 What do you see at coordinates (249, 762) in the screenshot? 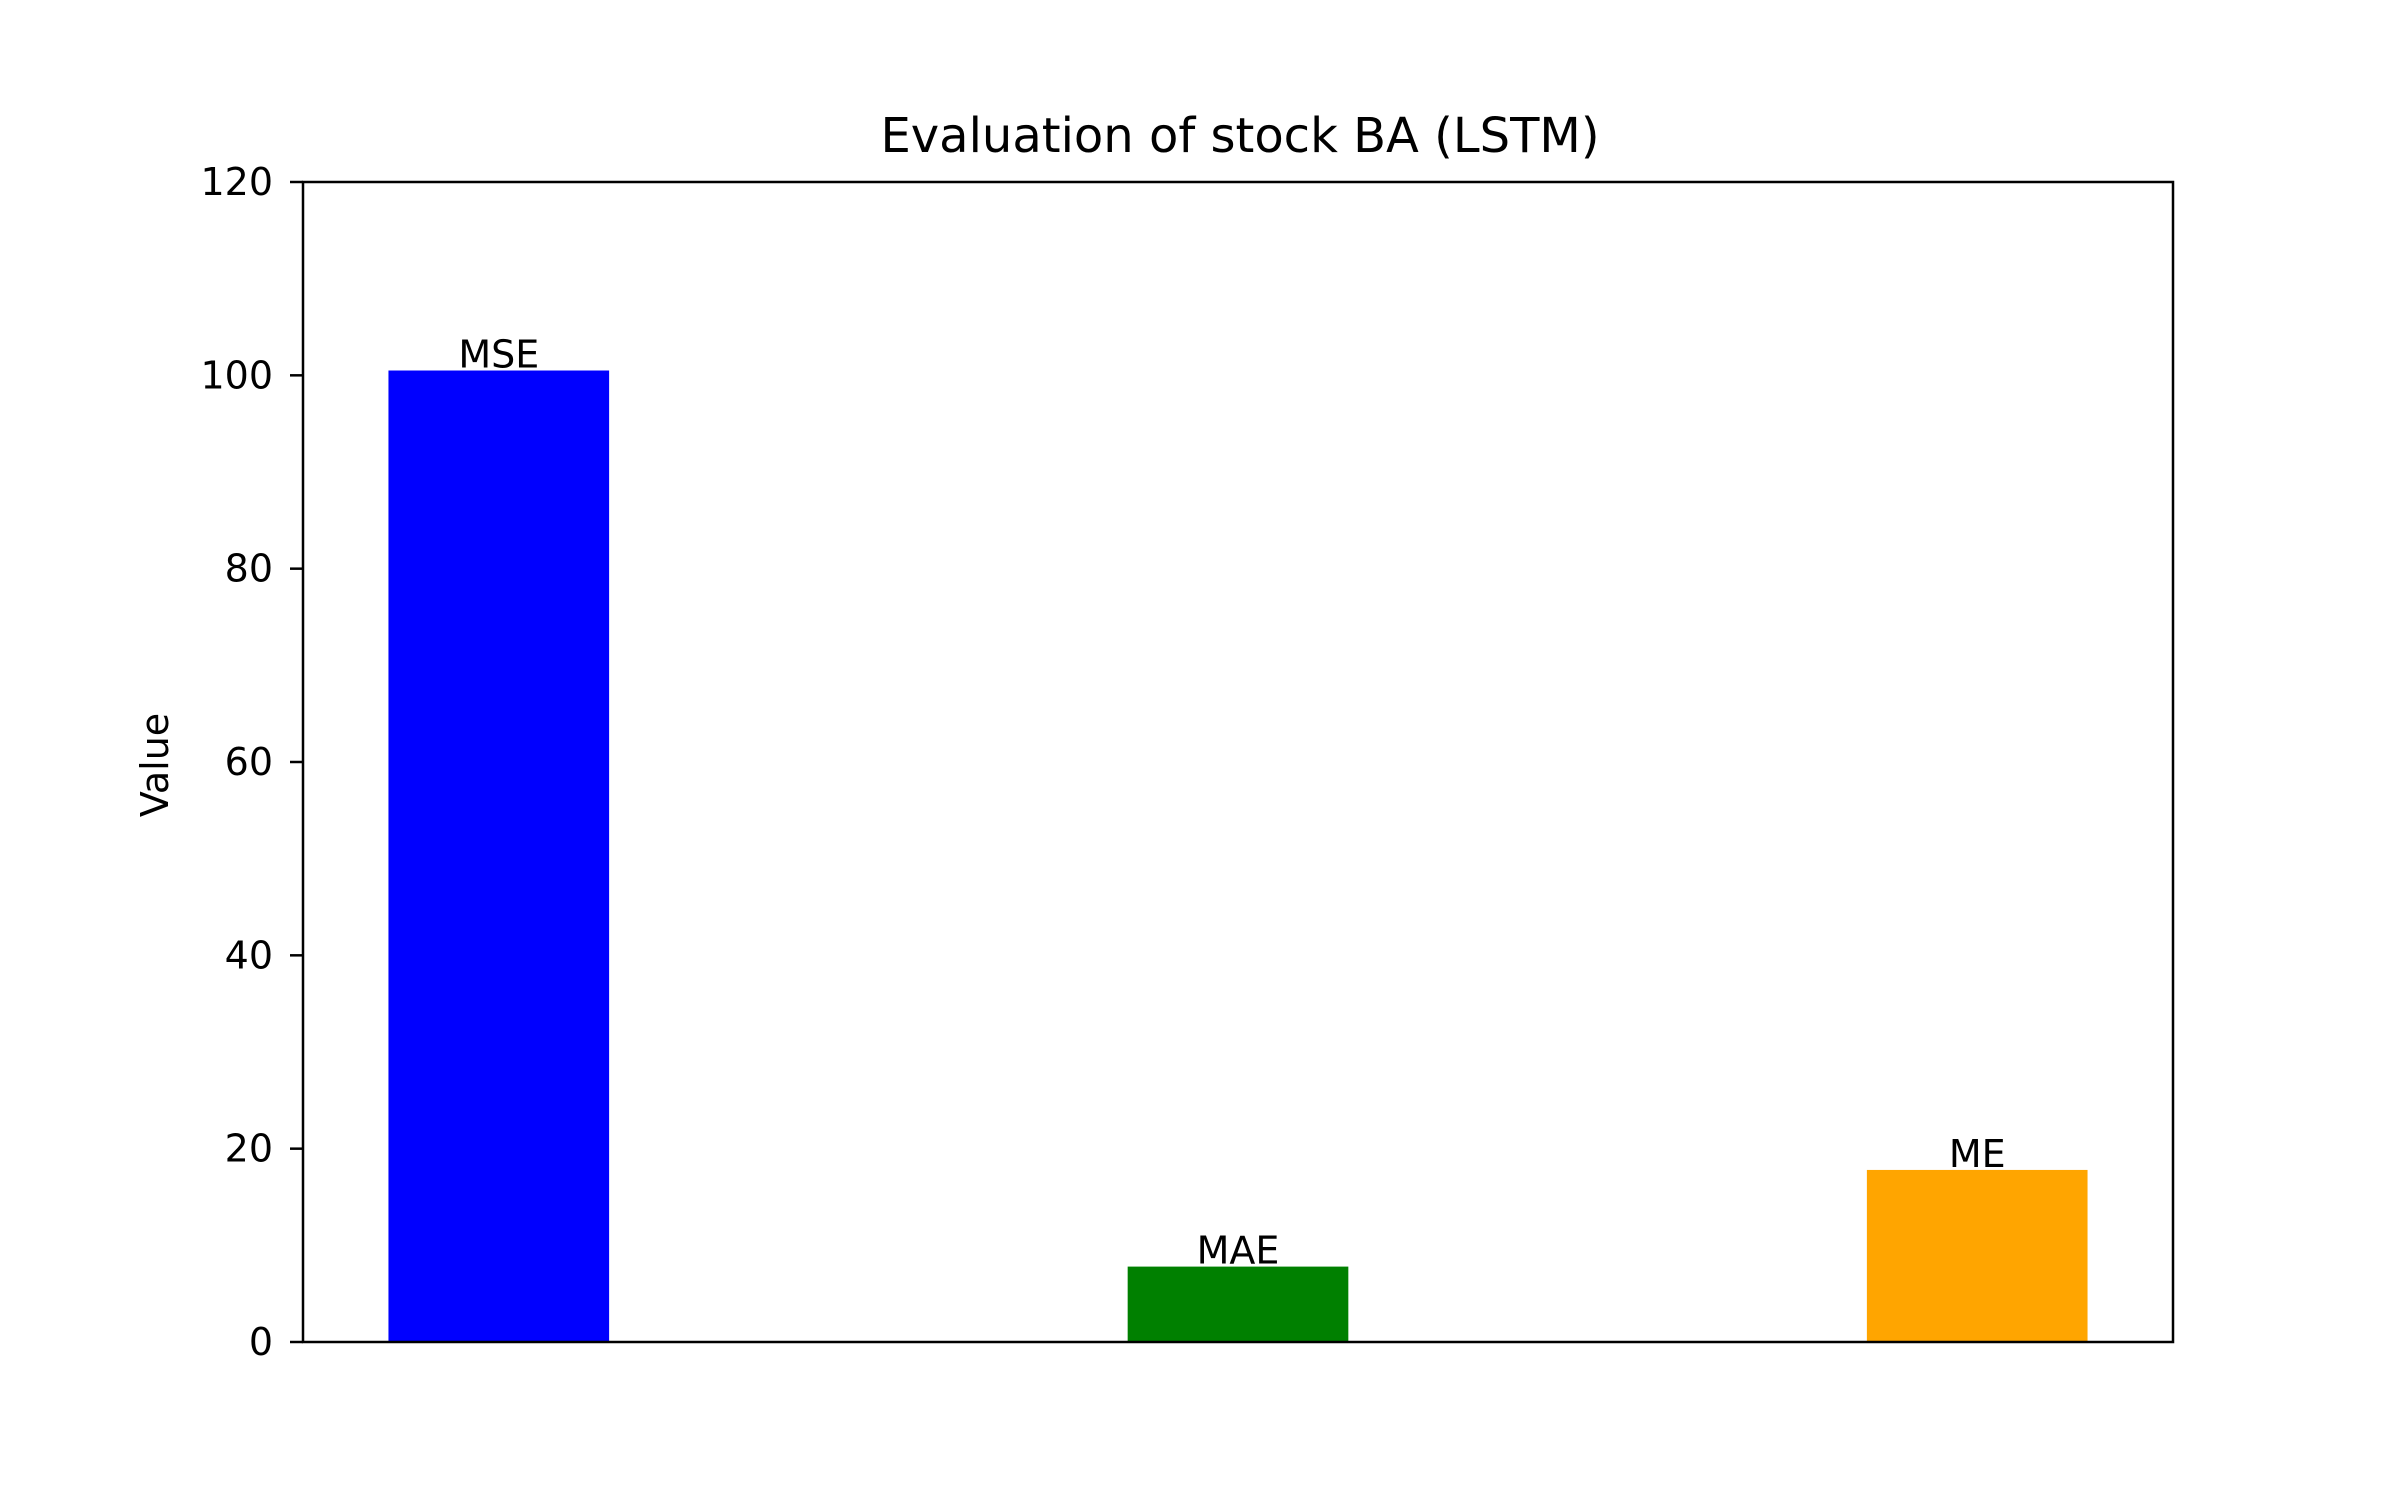
I see `y-tick-label: 60` at bounding box center [249, 762].